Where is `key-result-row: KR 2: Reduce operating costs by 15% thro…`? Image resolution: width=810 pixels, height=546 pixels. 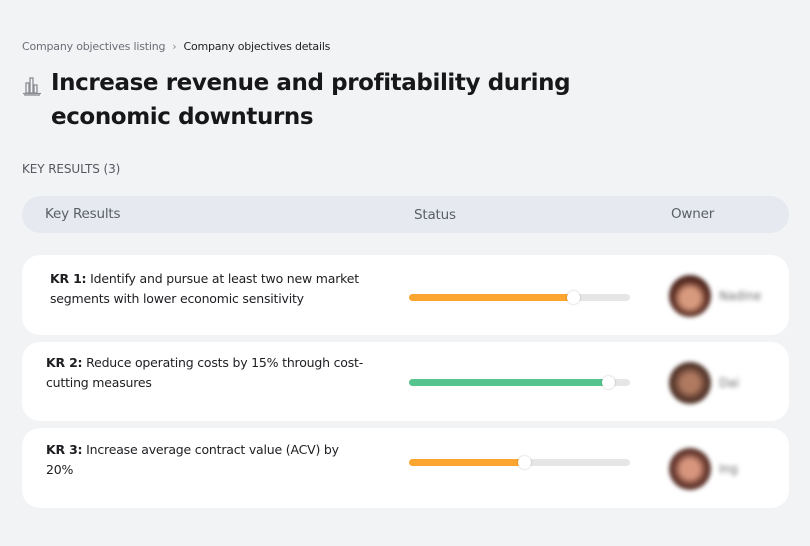
key-result-row: KR 2: Reduce operating costs by 15% thro… is located at coordinates (405, 381).